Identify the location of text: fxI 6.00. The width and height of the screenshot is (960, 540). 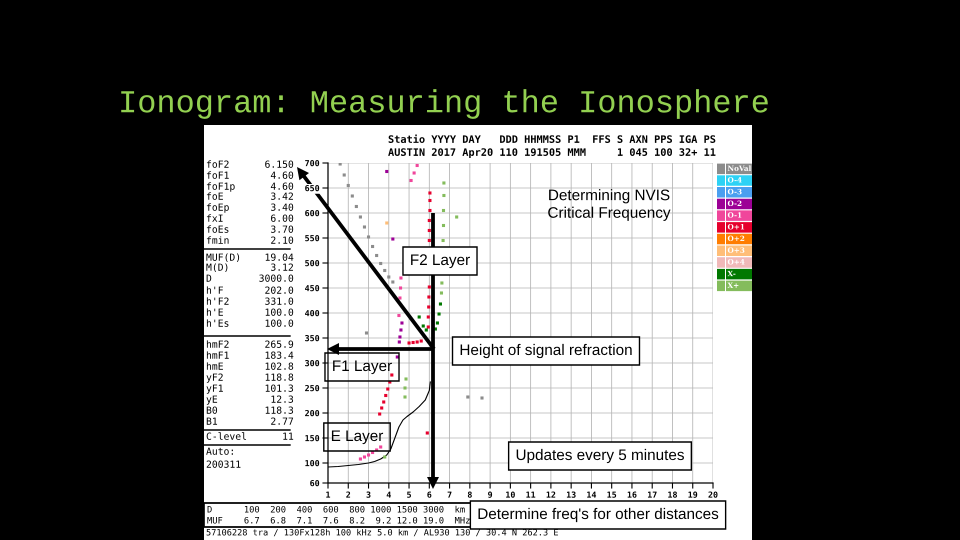
(250, 218).